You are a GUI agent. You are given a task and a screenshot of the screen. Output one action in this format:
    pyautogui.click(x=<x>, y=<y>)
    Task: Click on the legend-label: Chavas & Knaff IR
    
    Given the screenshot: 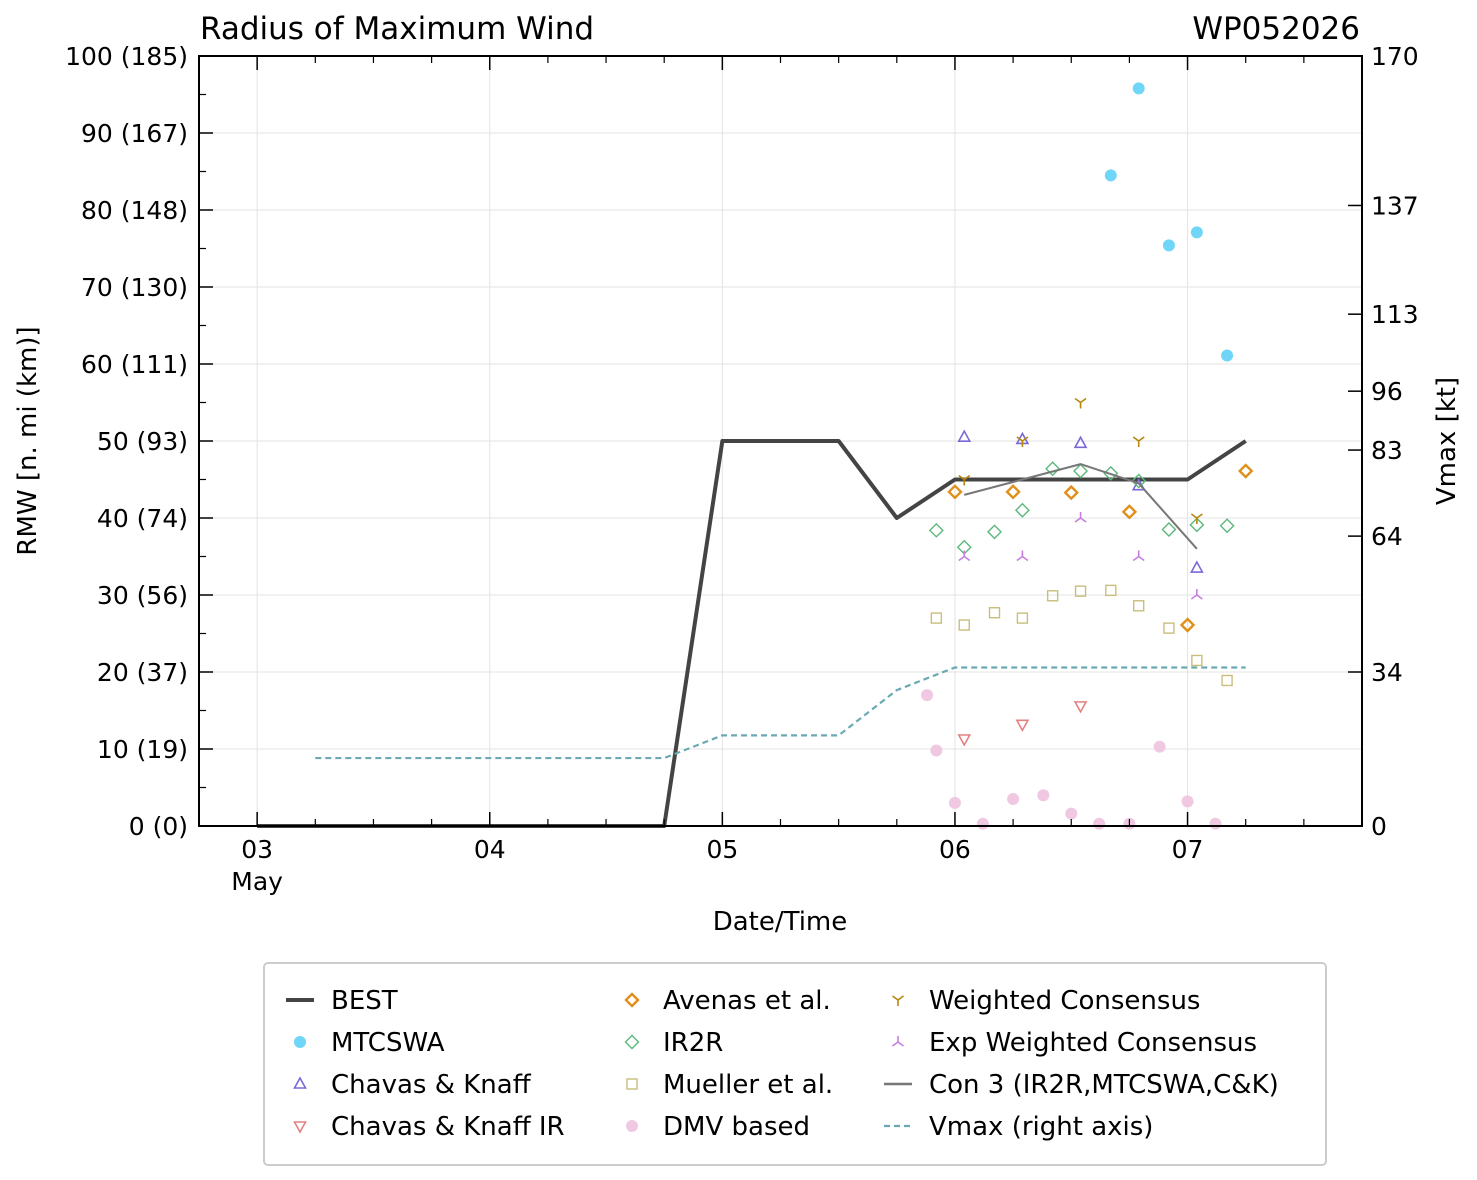 What is the action you would take?
    pyautogui.click(x=448, y=1127)
    